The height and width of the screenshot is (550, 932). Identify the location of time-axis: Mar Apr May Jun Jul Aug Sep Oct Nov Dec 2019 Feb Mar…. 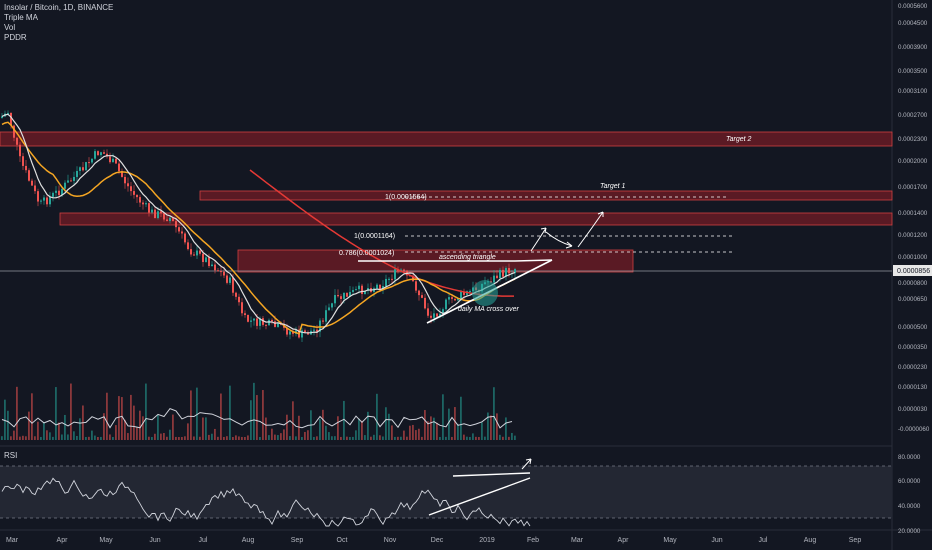
(433, 540).